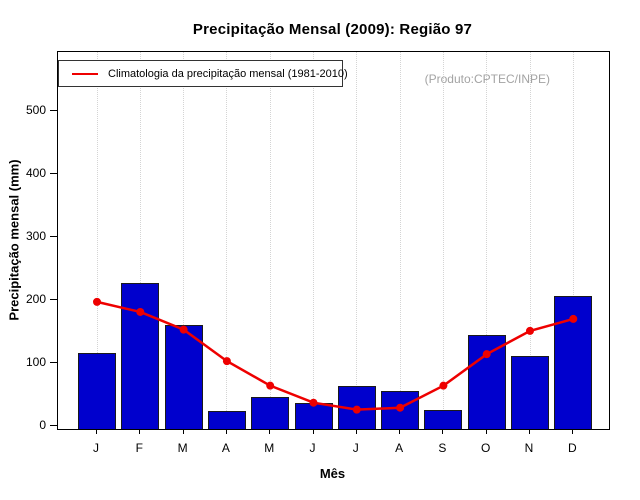 The height and width of the screenshot is (500, 640). What do you see at coordinates (140, 311) in the screenshot?
I see `climatology-point-f1` at bounding box center [140, 311].